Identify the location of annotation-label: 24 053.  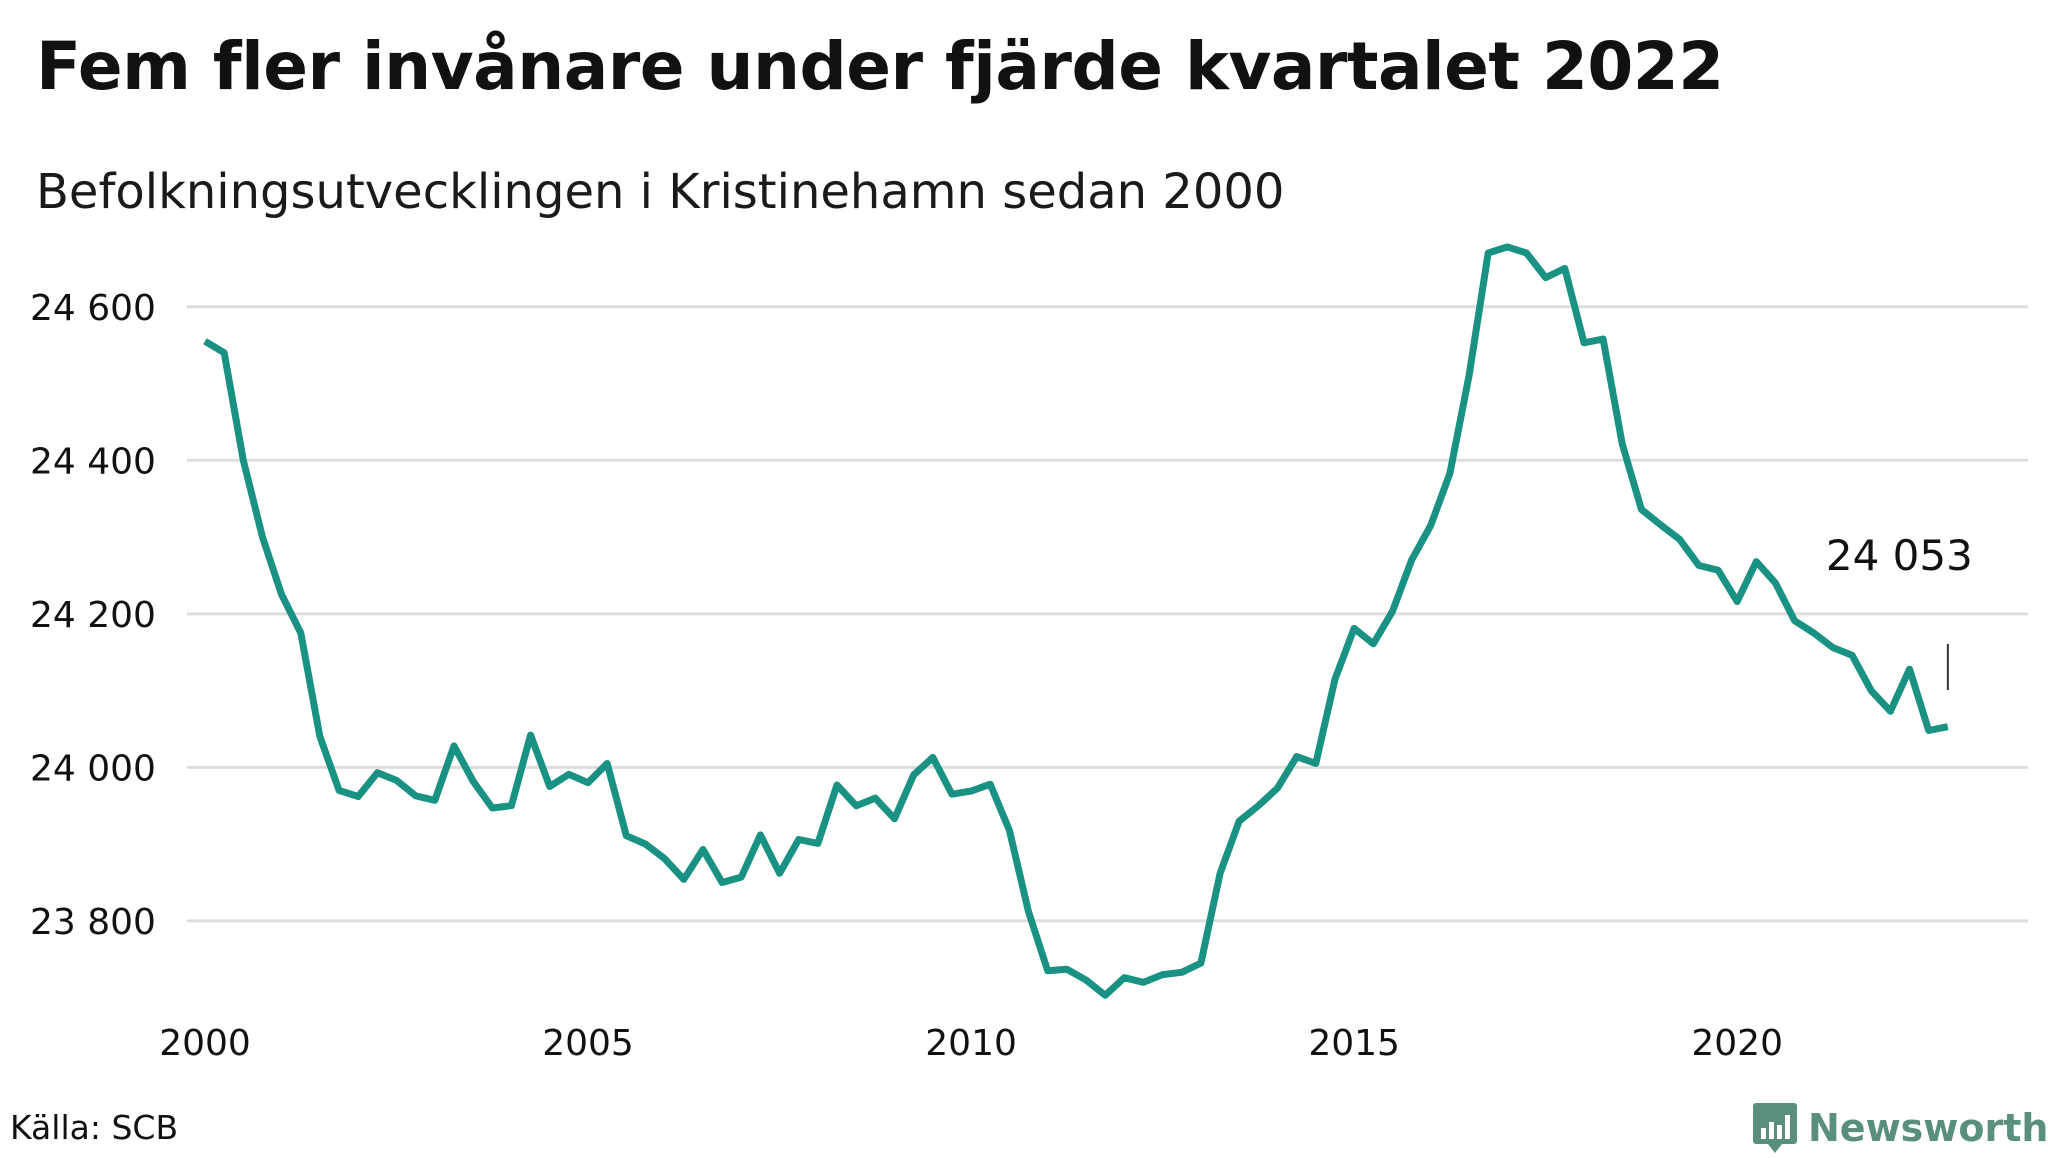
(1899, 555).